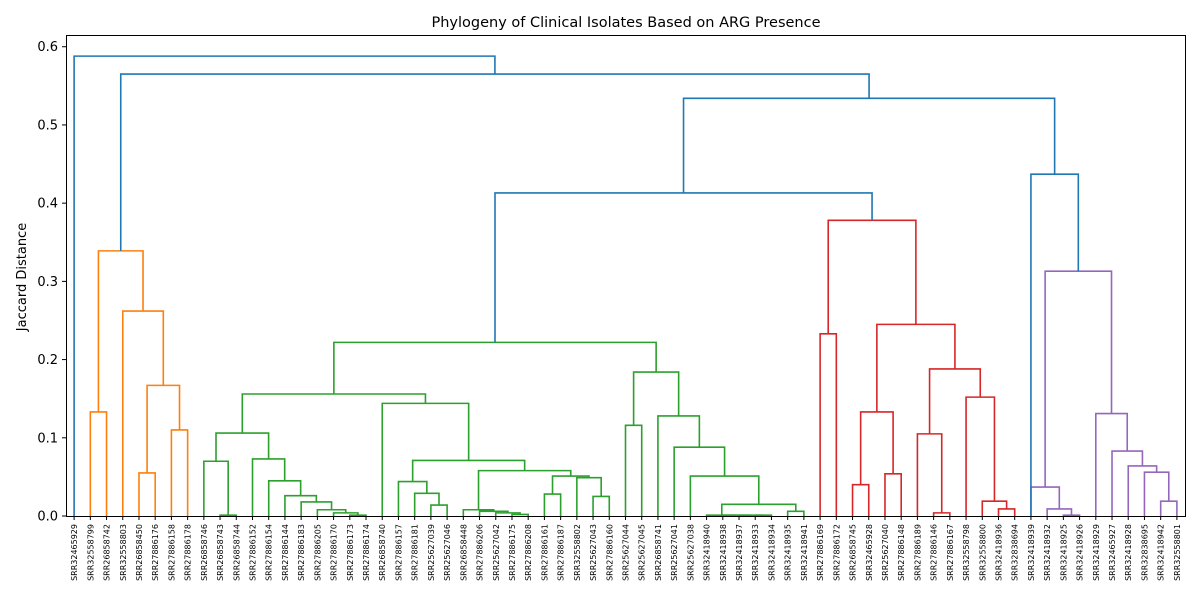 The height and width of the screenshot is (600, 1200). I want to click on y-axis: 0.0 0.1 0.2 0.3 0.4 0.5 0.6, so click(51, 282).